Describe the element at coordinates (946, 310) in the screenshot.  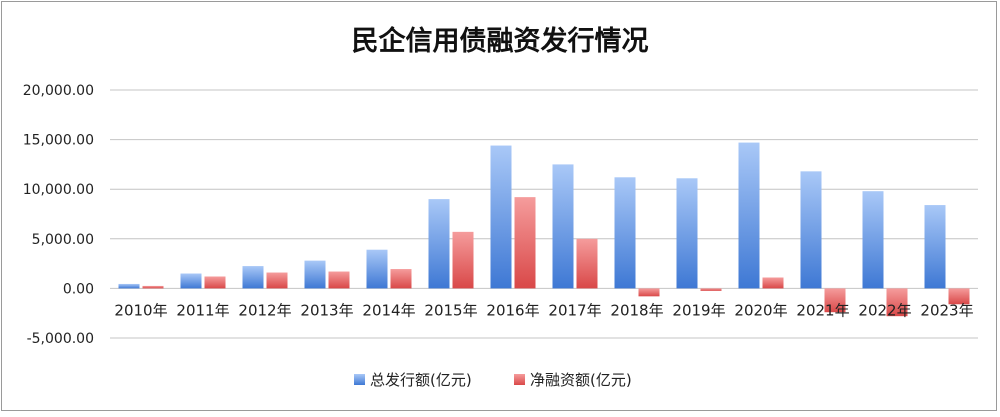
I see `x-tick-label: 2023年` at that location.